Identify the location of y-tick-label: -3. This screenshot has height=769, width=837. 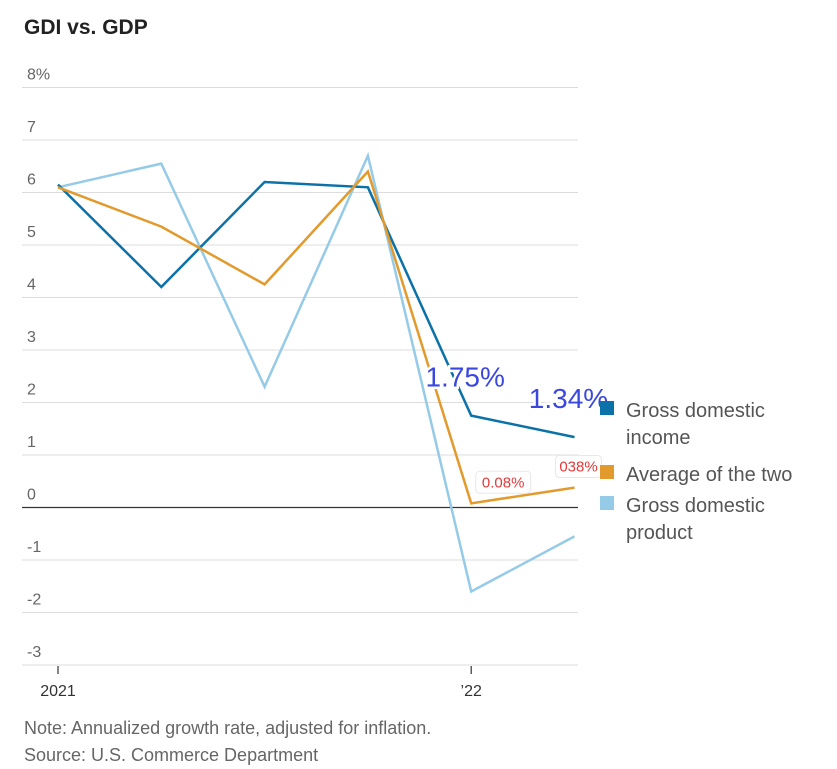
(34, 652).